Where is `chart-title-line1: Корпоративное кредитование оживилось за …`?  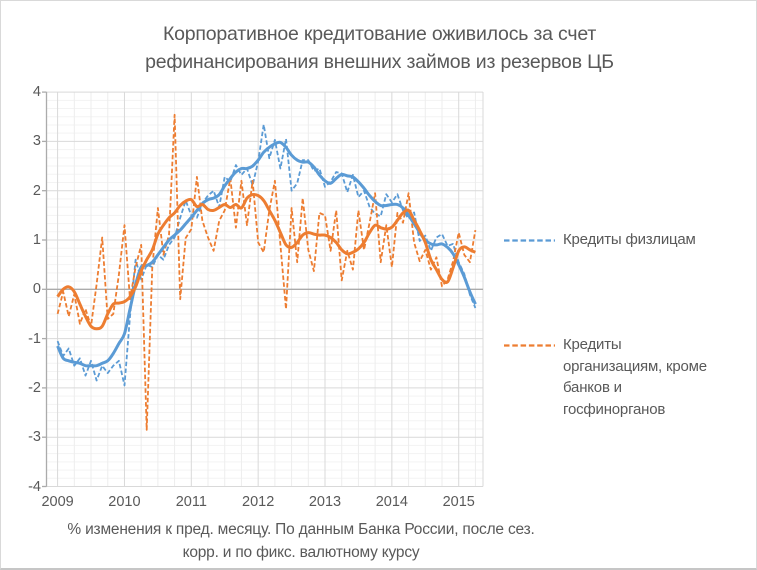 chart-title-line1: Корпоративное кредитование оживилось за … is located at coordinates (379, 34).